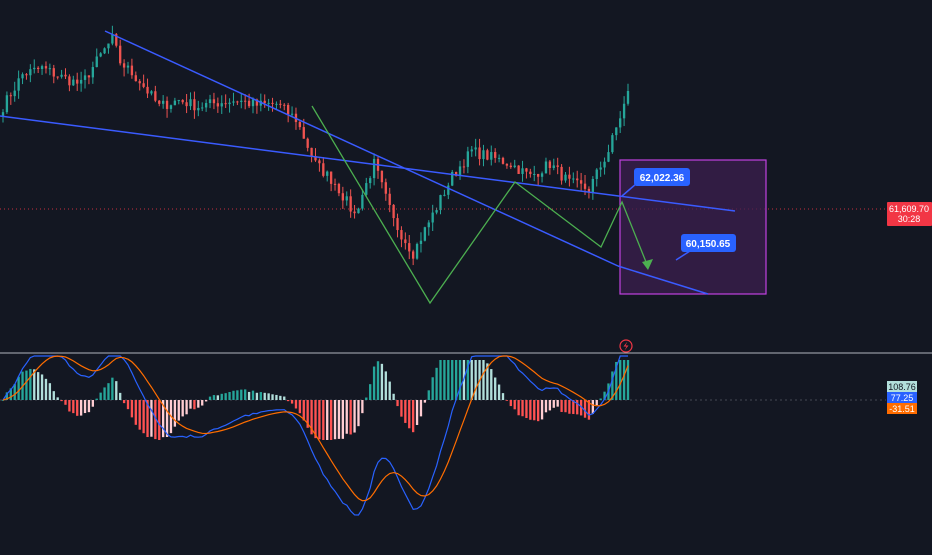  Describe the element at coordinates (708, 243) in the screenshot. I see `lower-target-label` at that location.